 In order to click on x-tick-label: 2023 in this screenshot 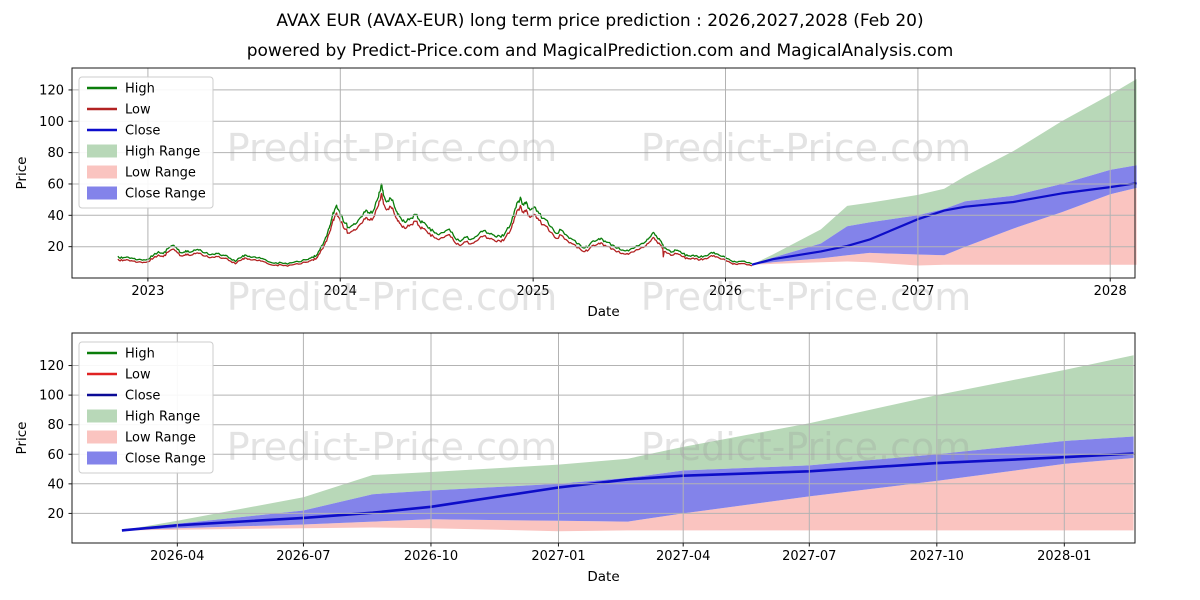, I will do `click(147, 291)`.